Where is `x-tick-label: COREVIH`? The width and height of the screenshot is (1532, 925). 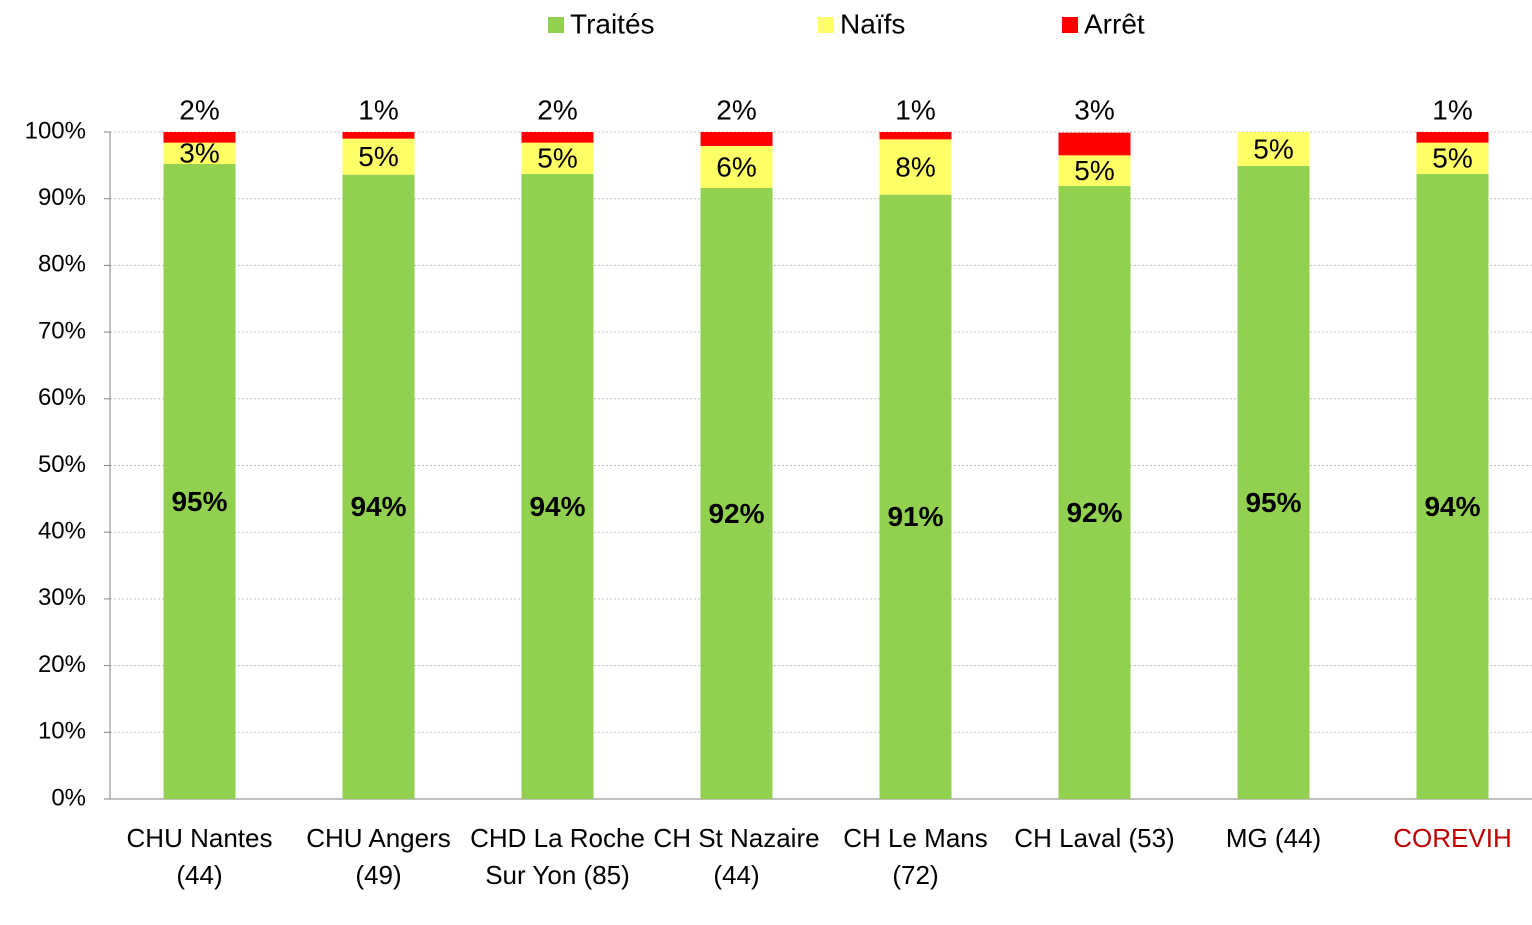 x-tick-label: COREVIH is located at coordinates (1452, 838).